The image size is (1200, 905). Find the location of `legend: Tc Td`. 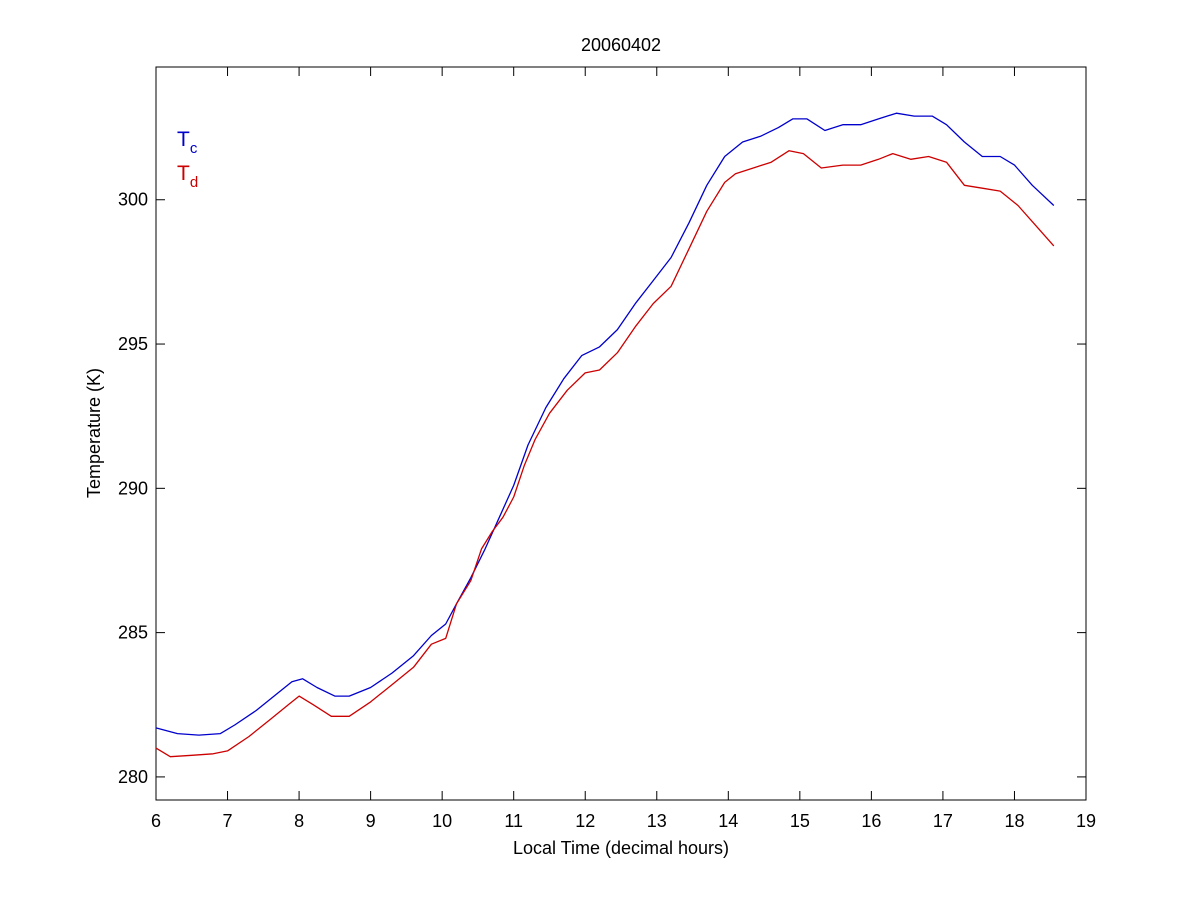

legend: Tc Td is located at coordinates (187, 159).